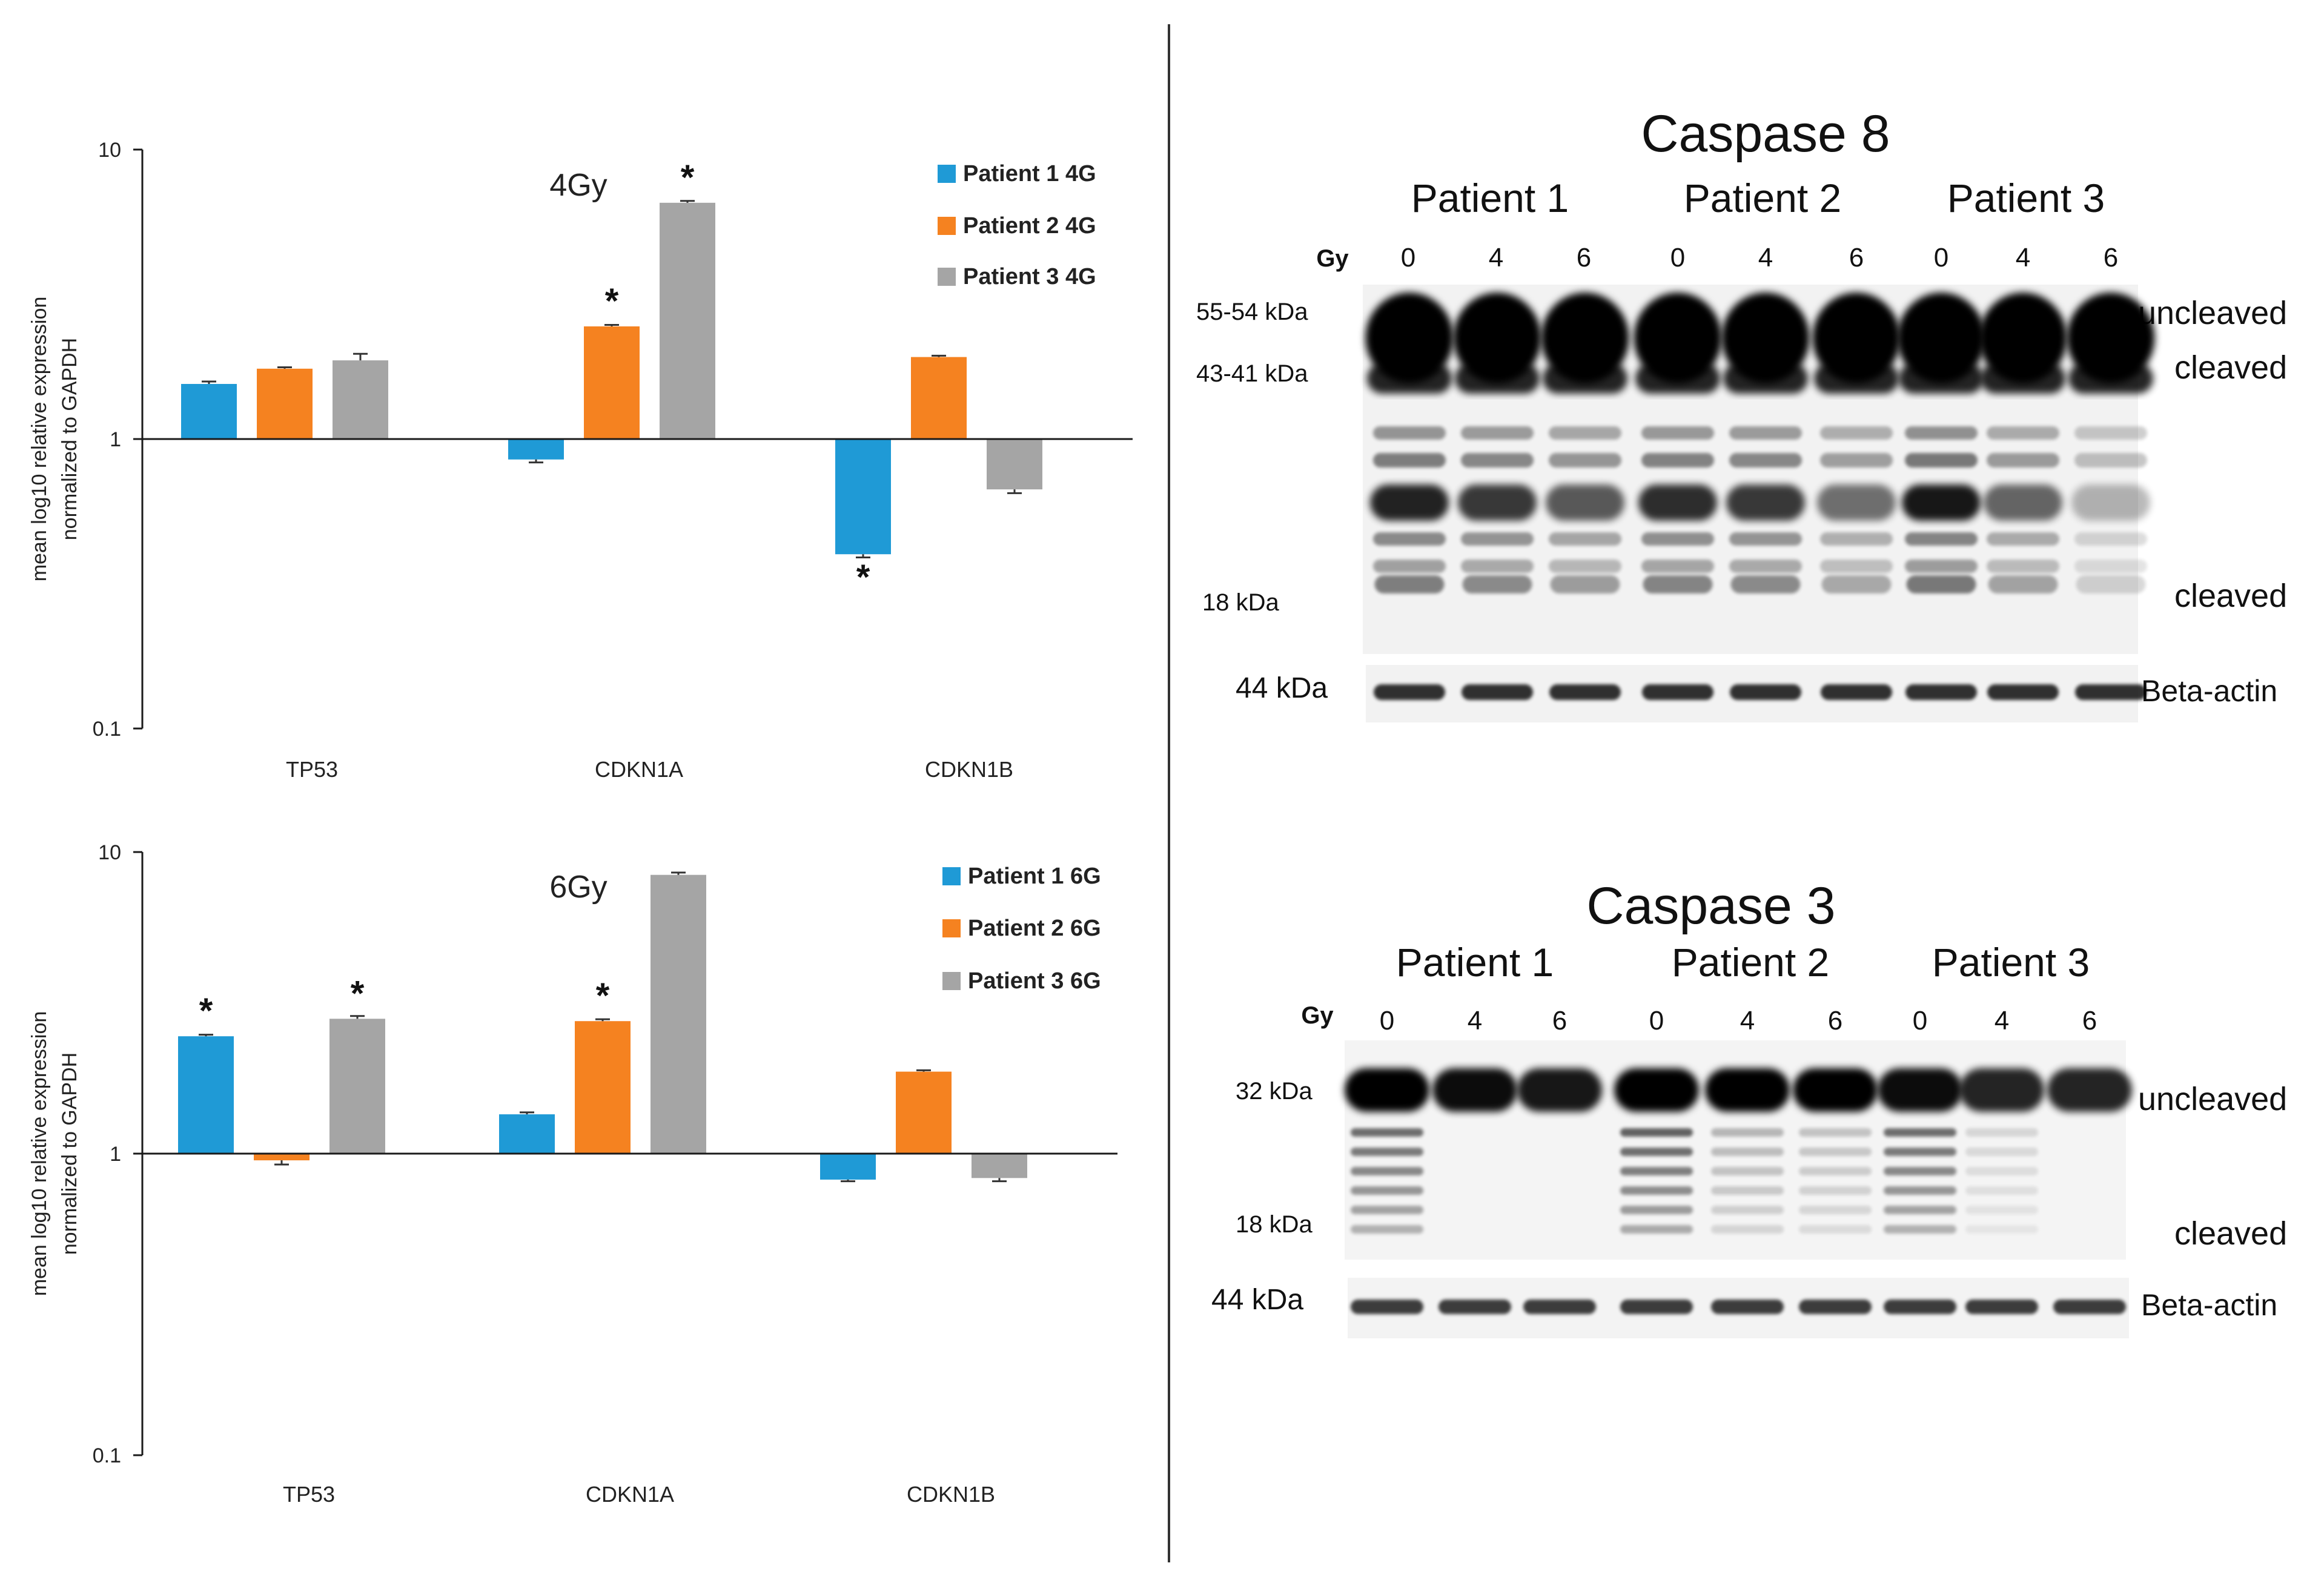 The width and height of the screenshot is (2324, 1586). Describe the element at coordinates (107, 729) in the screenshot. I see `y-tick-label-0.1: 0.1` at that location.